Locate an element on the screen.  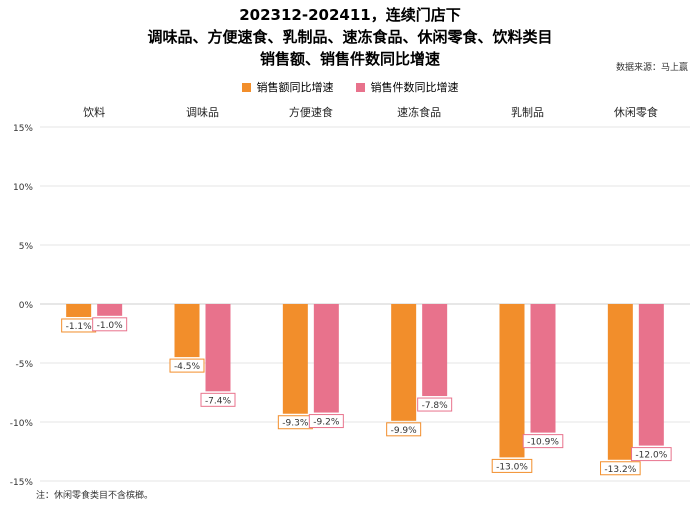
x-category-label: 休闲零食 is located at coordinates (636, 112).